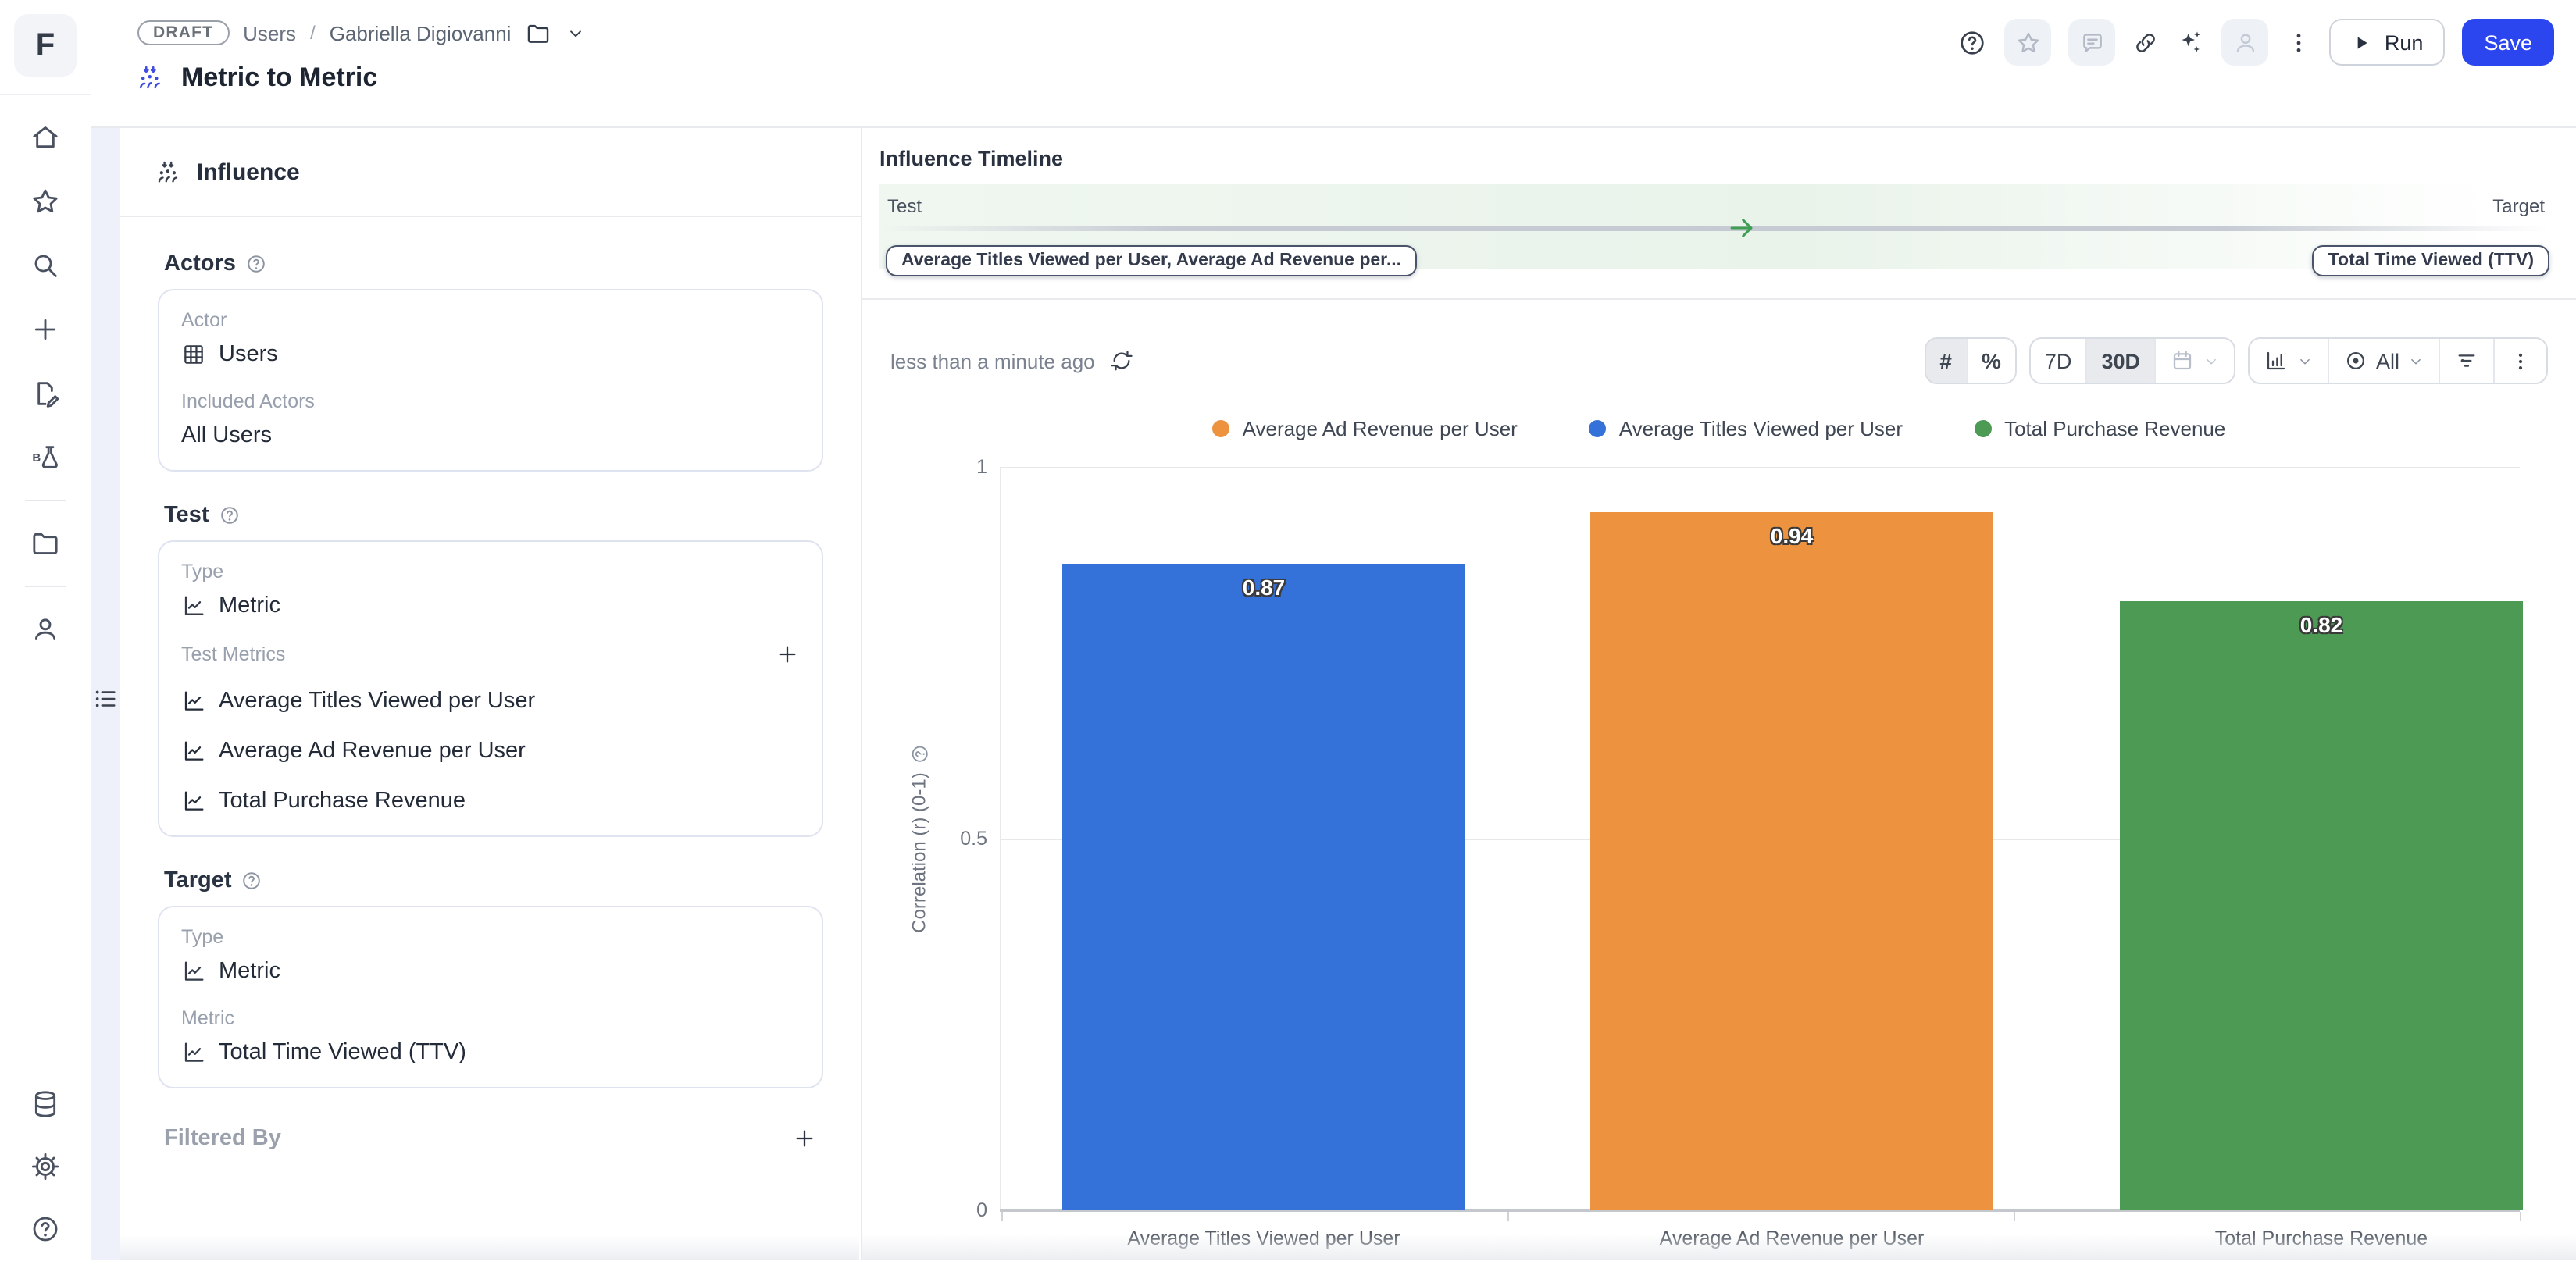 The image size is (2576, 1279). Describe the element at coordinates (270, 33) in the screenshot. I see `breadcrumb-users: Users` at that location.